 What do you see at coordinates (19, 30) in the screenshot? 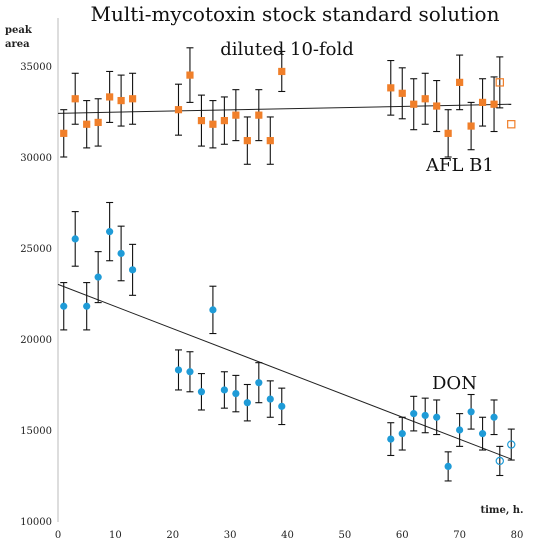
I see `y-axis-label-line1: peak` at bounding box center [19, 30].